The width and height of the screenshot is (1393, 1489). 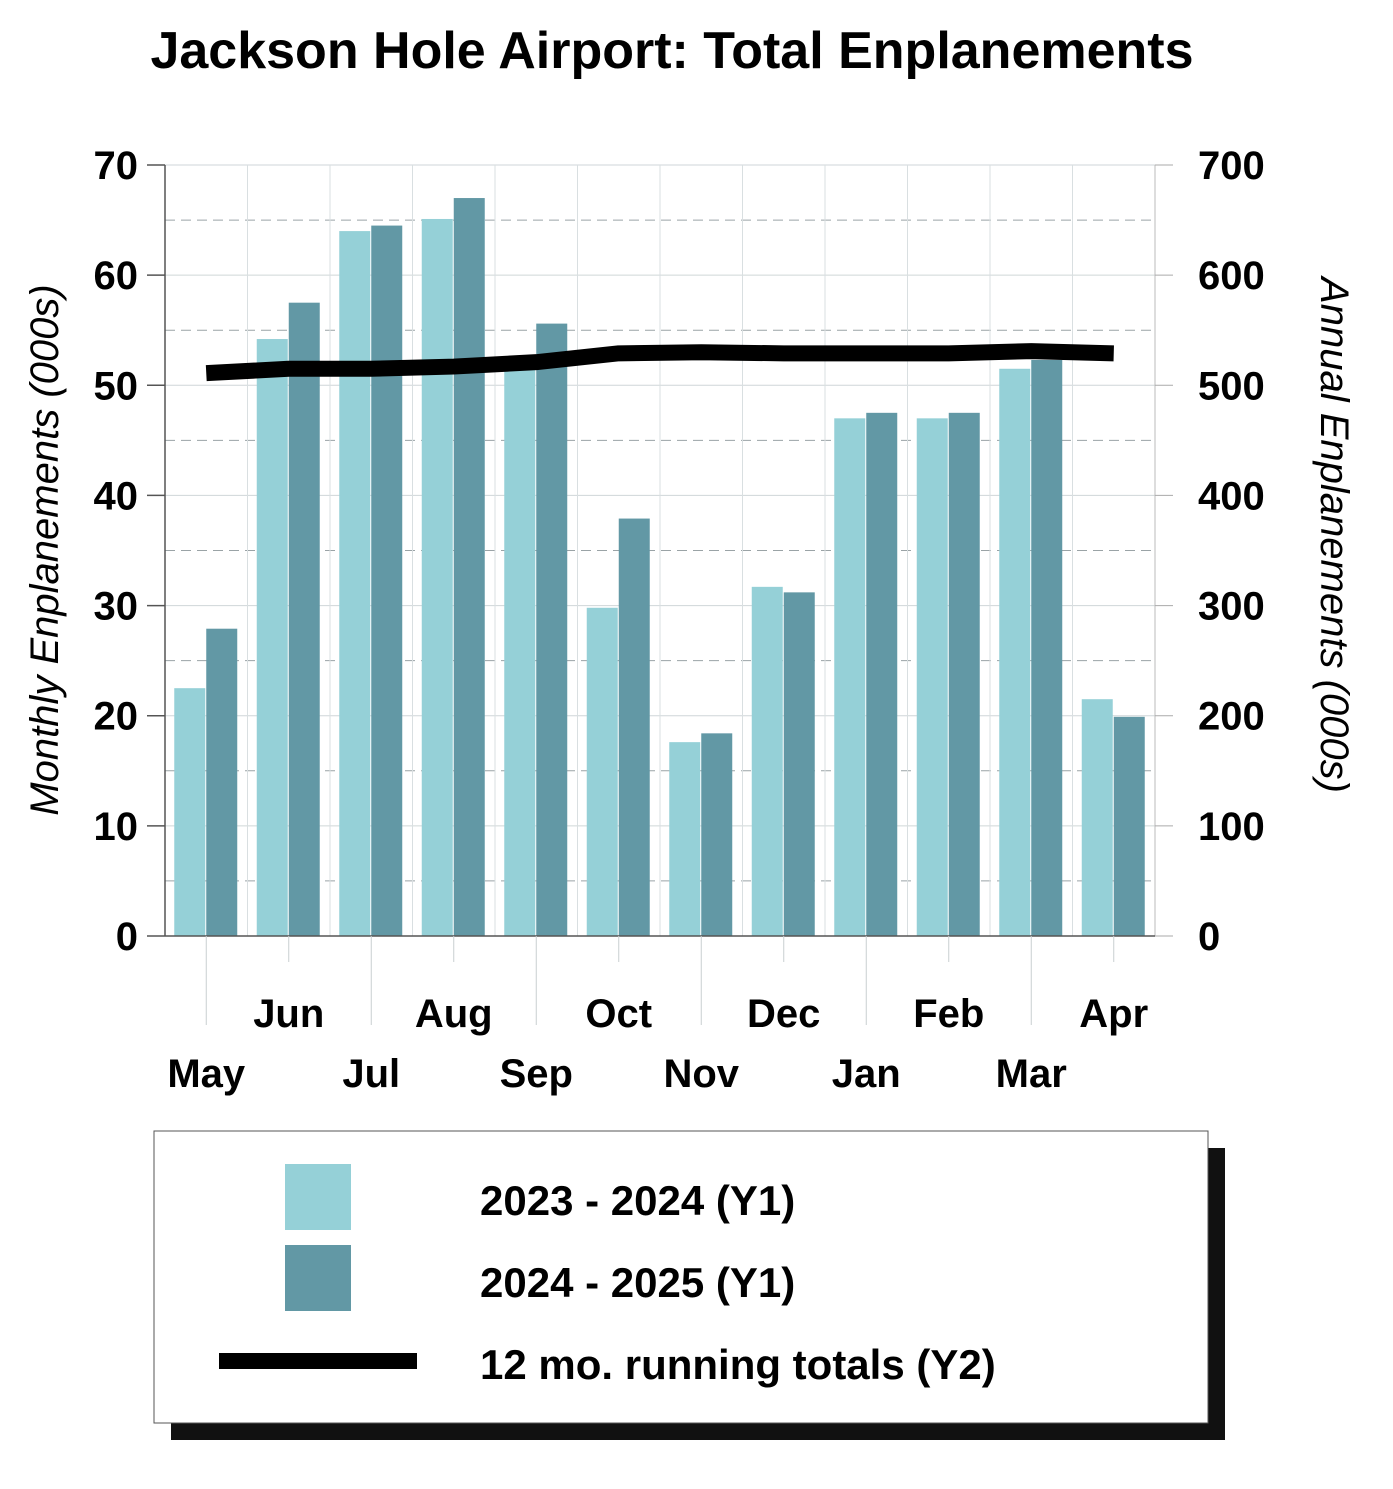 I want to click on legend-label-2024-2025: 2024 - 2025 (Y1), so click(x=637, y=1282).